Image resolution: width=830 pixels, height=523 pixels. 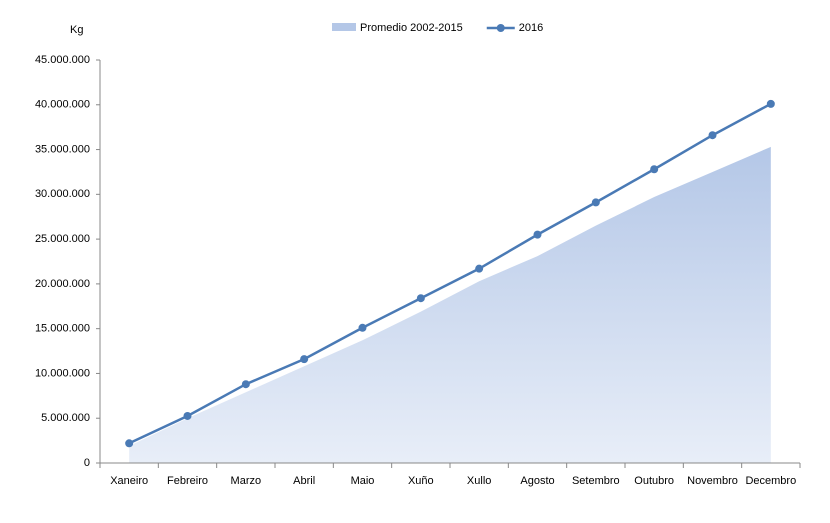 What do you see at coordinates (76, 30) in the screenshot?
I see `y-unit: Kg` at bounding box center [76, 30].